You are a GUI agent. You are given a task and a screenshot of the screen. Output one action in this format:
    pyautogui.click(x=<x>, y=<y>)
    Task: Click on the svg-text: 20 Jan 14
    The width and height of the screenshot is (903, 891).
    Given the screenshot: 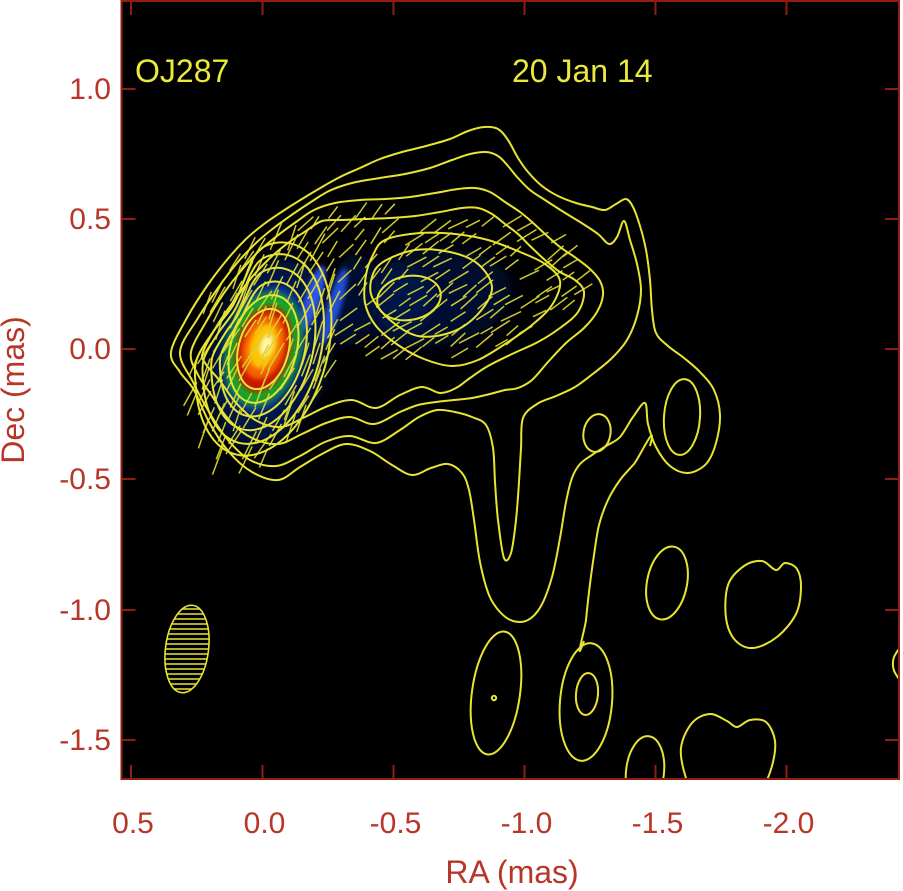 What is the action you would take?
    pyautogui.click(x=582, y=71)
    